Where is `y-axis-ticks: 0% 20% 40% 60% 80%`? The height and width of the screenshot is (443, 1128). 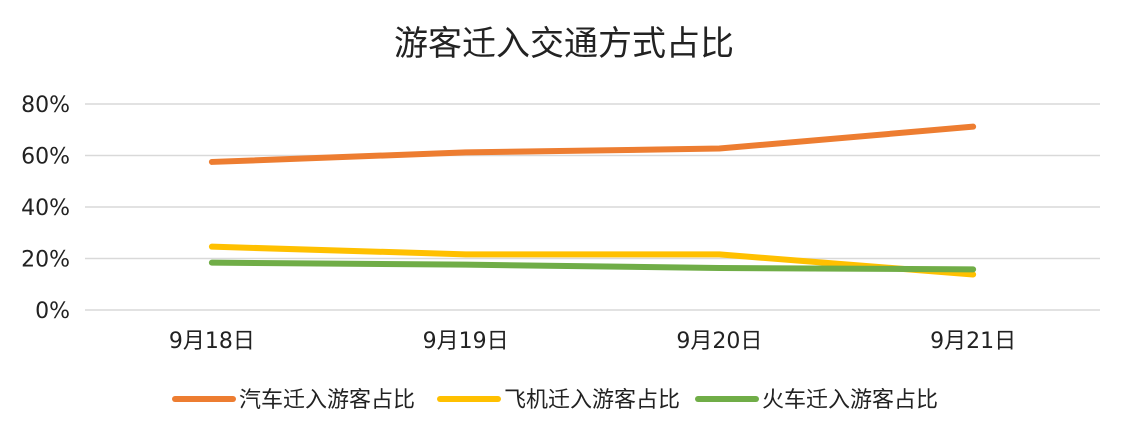 y-axis-ticks: 0% 20% 40% 60% 80% is located at coordinates (45, 208).